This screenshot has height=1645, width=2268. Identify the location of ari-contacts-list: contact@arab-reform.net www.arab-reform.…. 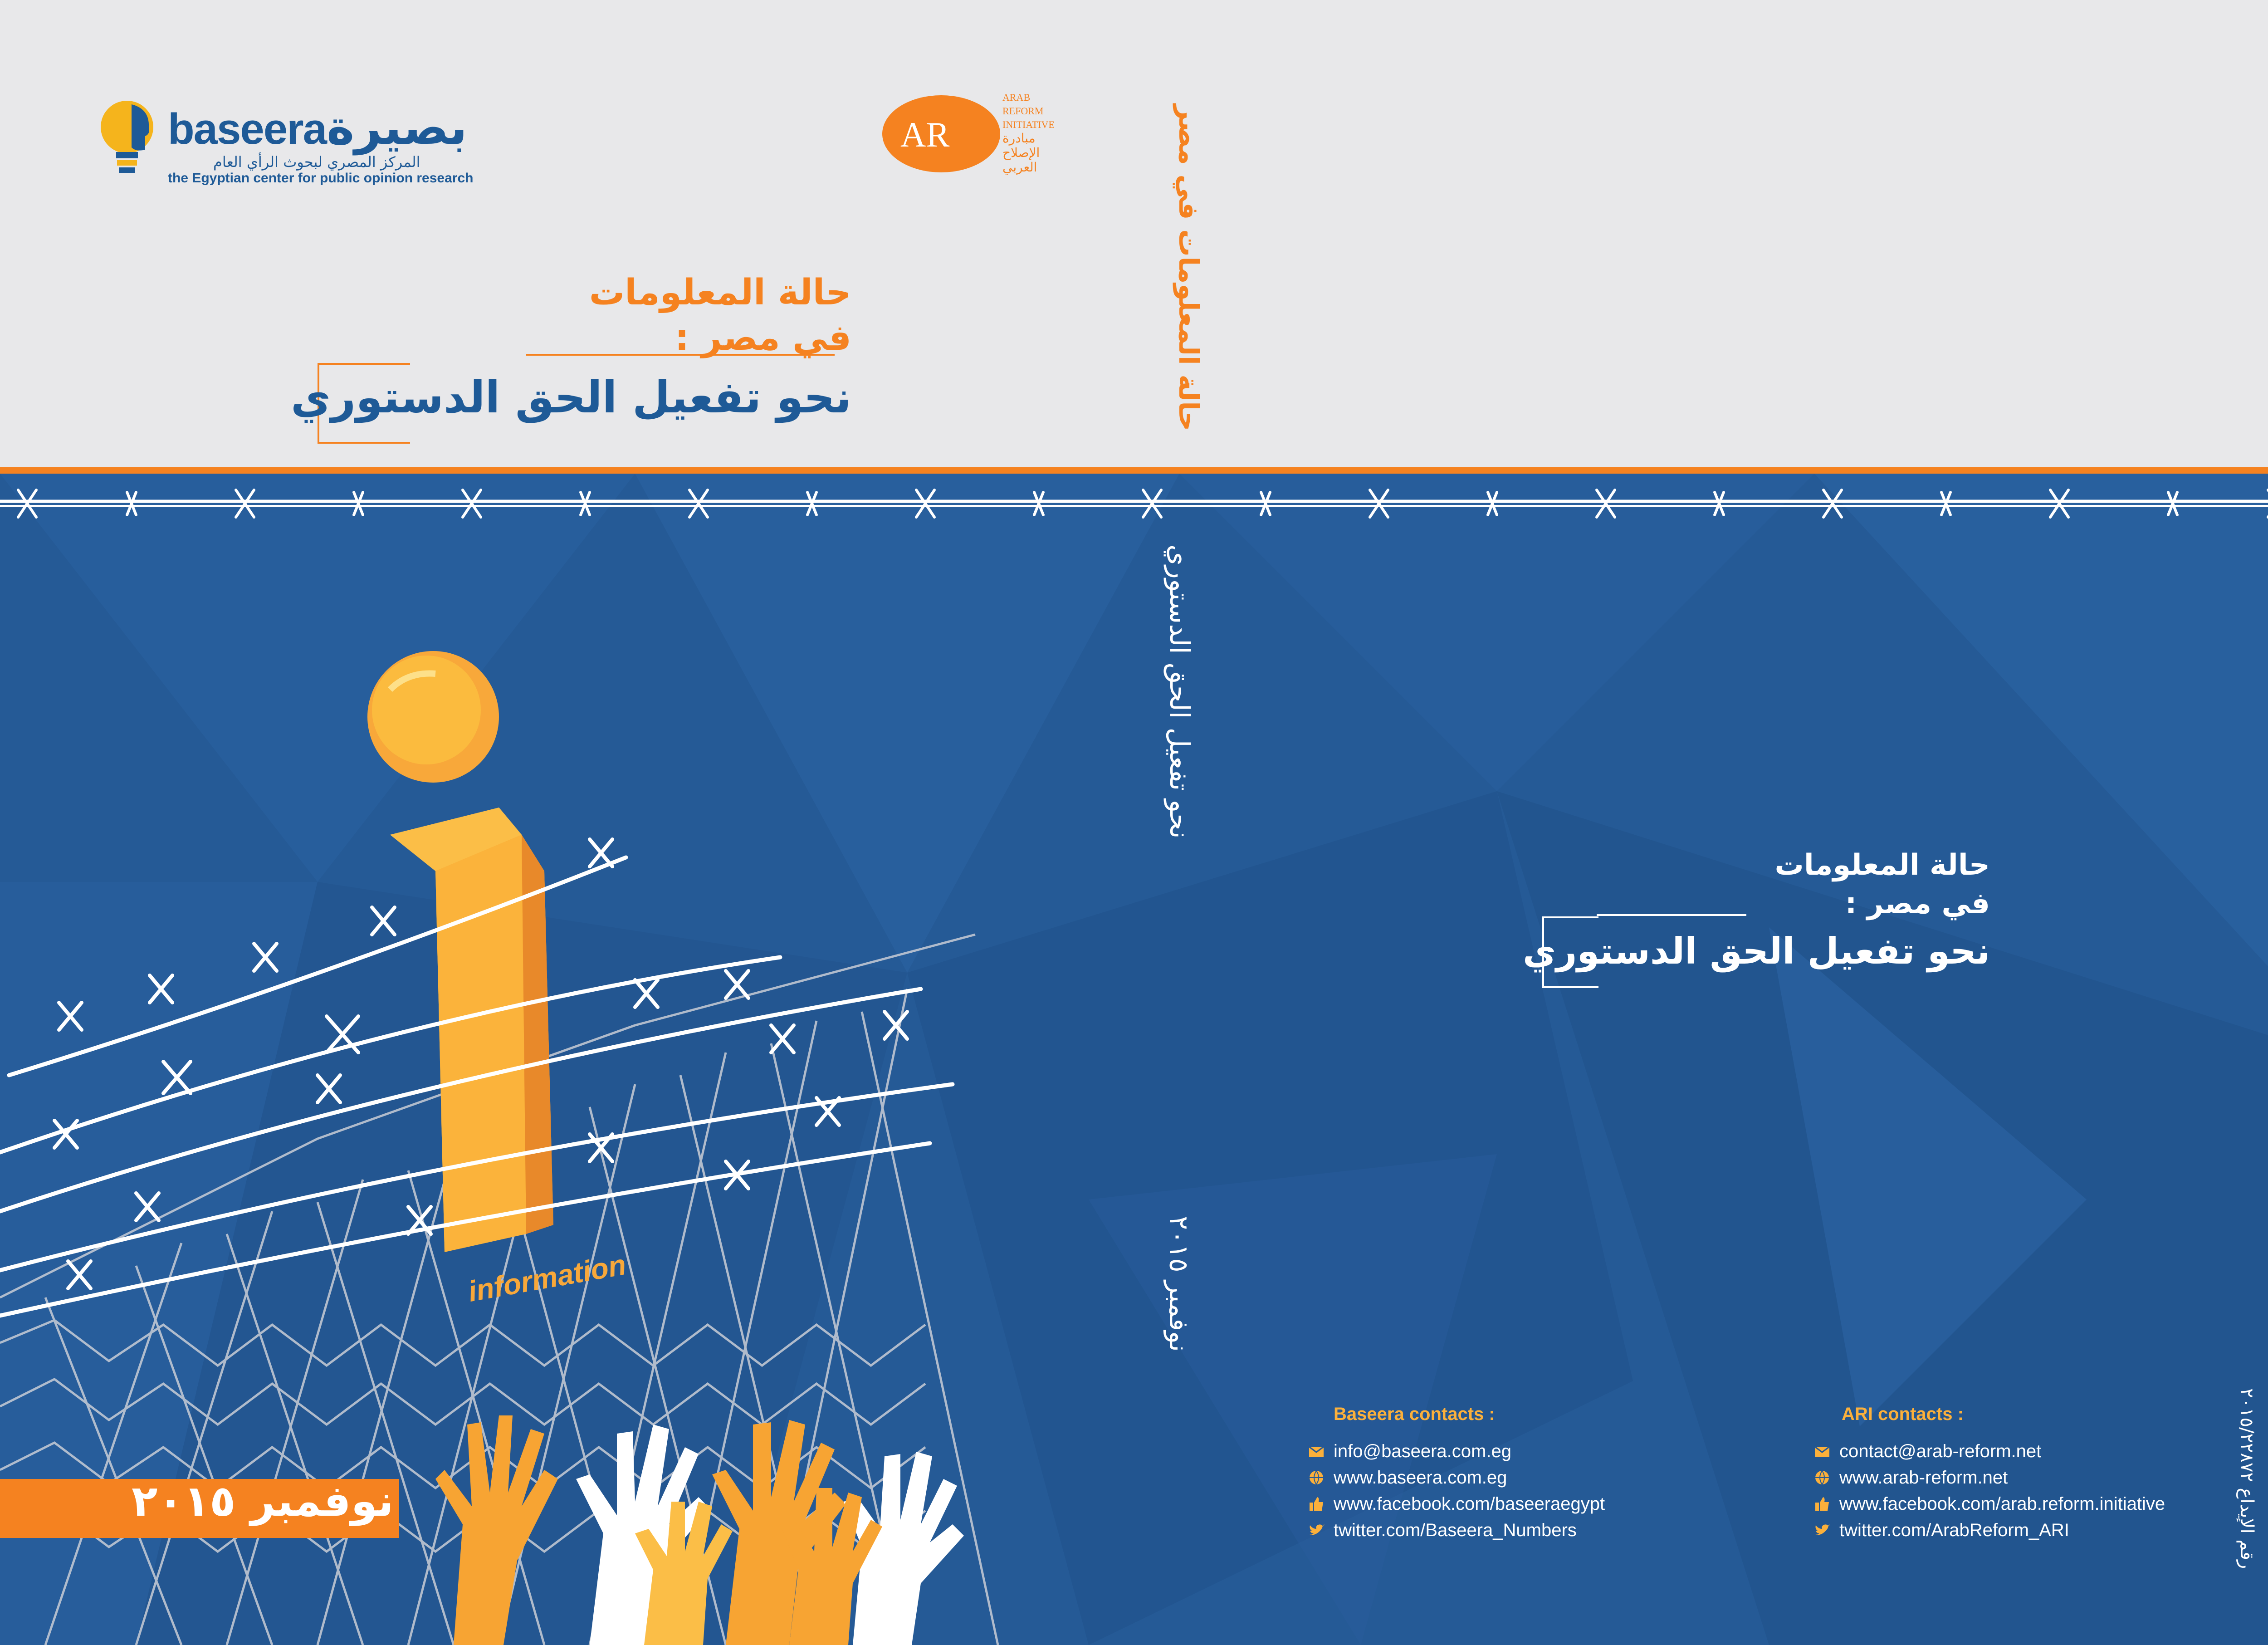
(1989, 1490).